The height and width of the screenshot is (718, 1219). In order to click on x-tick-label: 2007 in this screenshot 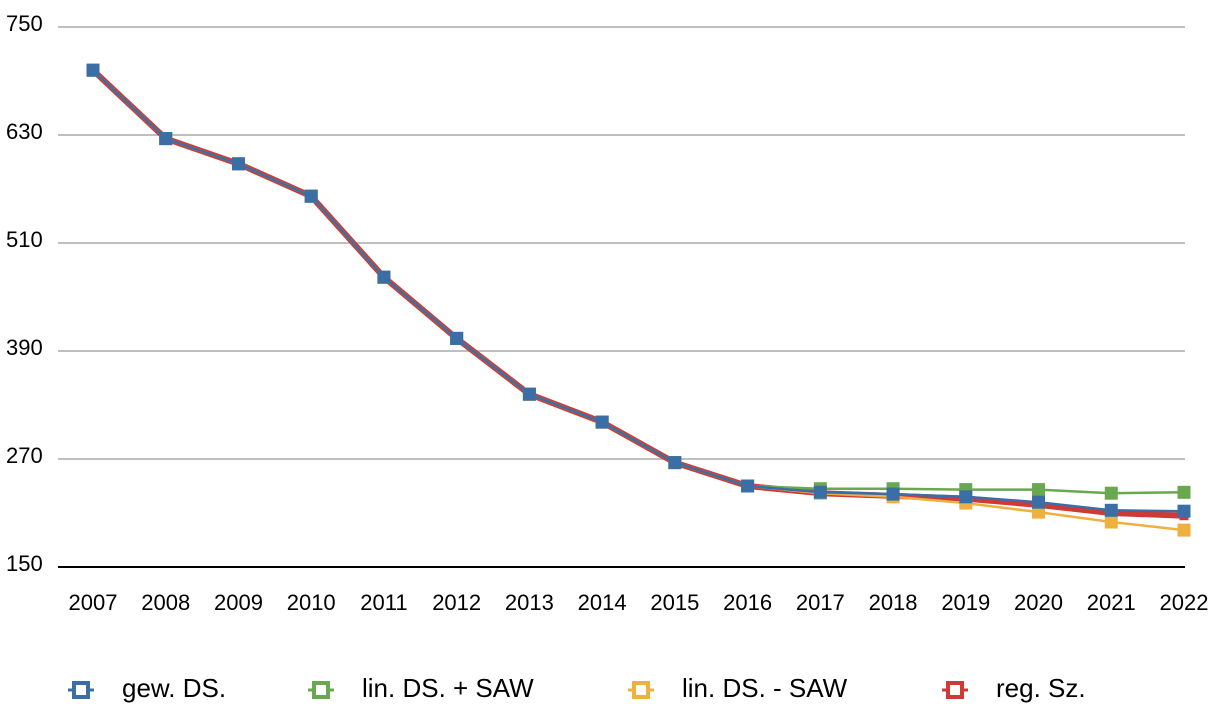, I will do `click(93, 602)`.